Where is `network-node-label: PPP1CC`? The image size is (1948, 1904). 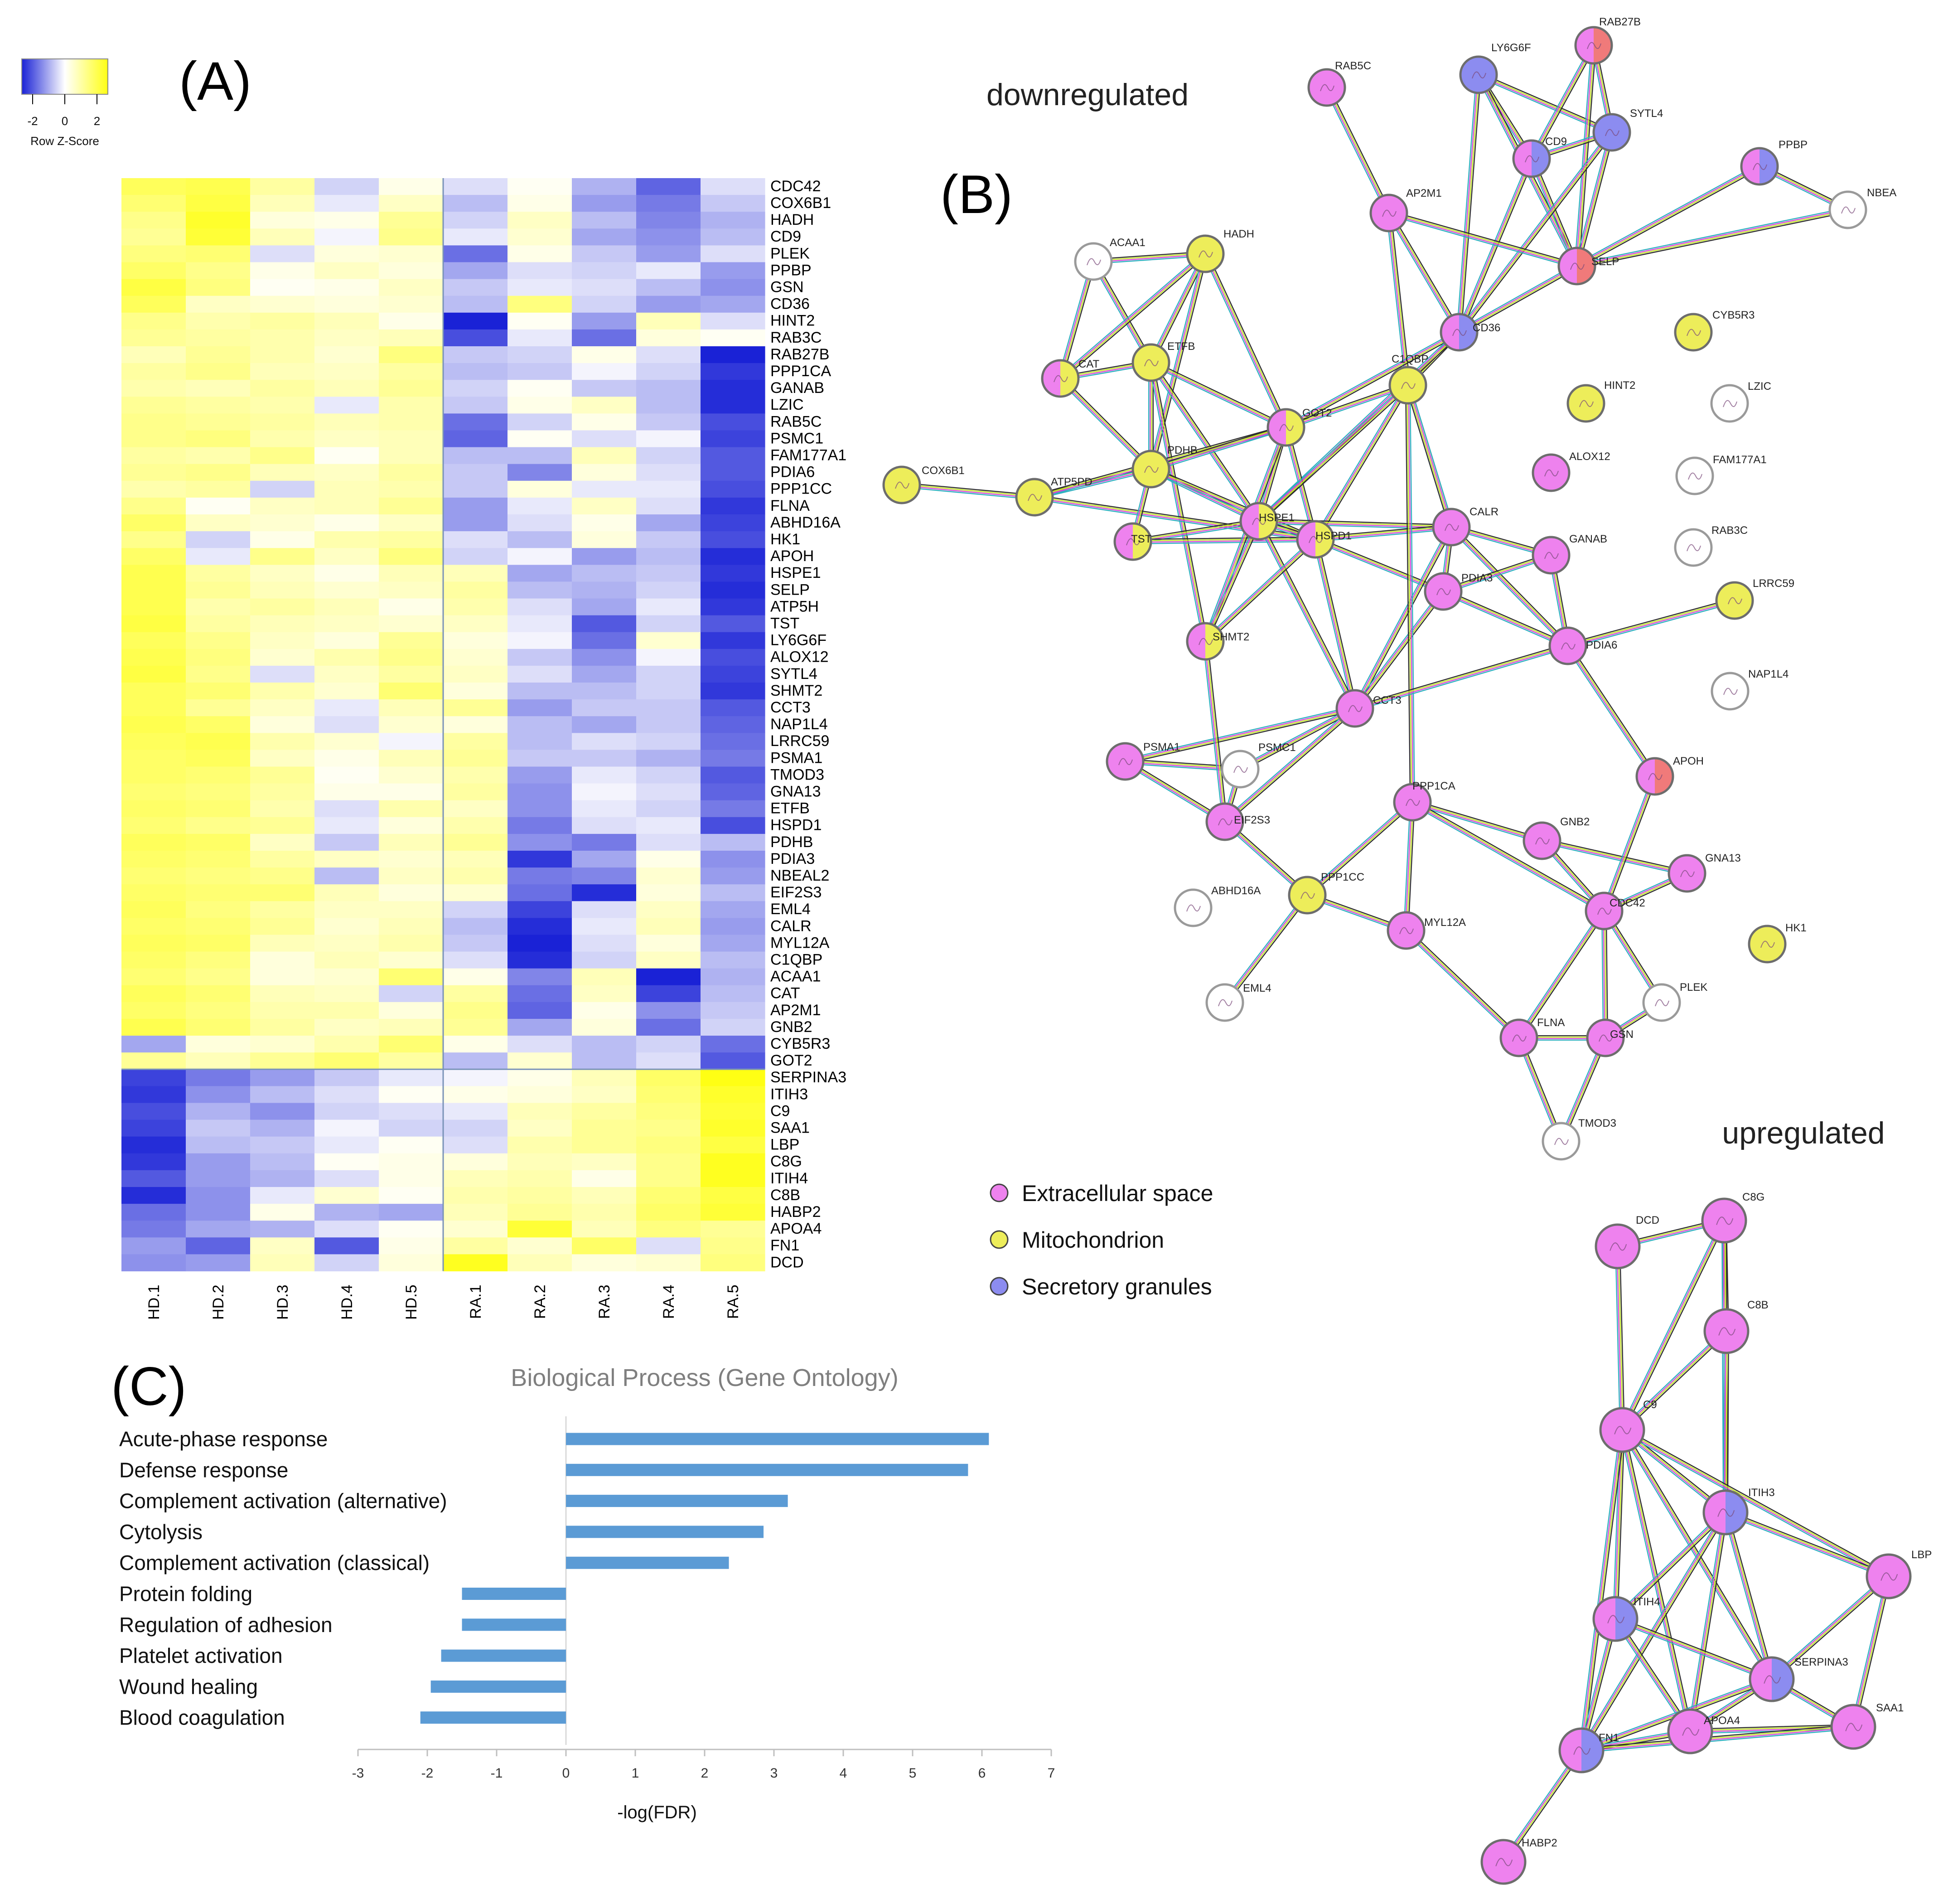 network-node-label: PPP1CC is located at coordinates (1342, 877).